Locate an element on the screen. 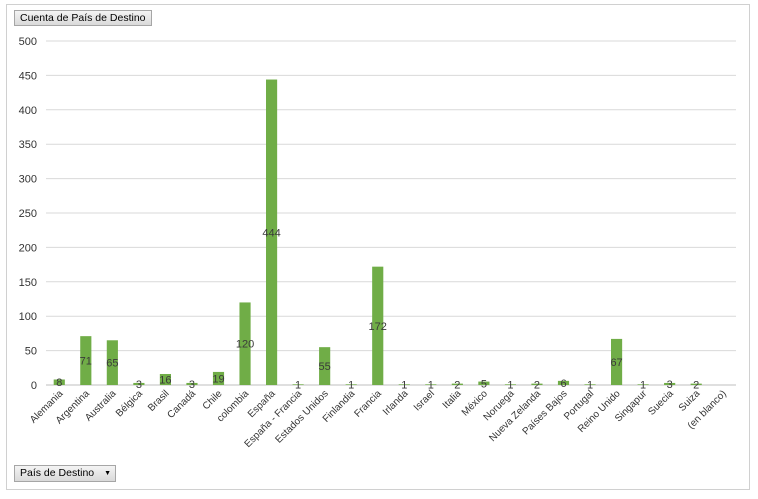 The image size is (758, 499). data-label: 8 is located at coordinates (59, 383).